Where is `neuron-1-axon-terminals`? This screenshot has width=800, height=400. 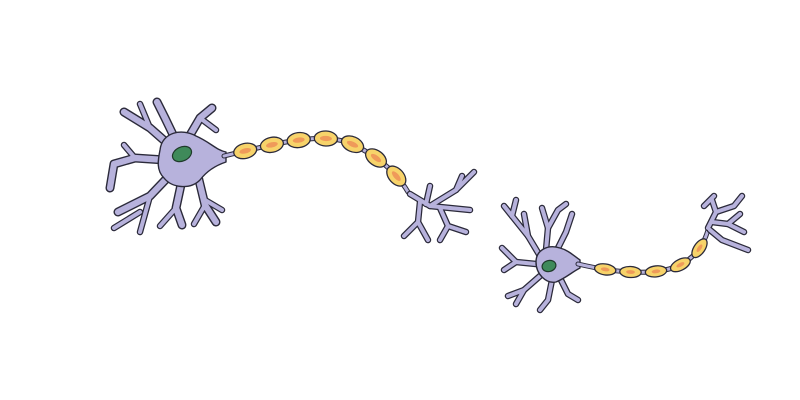 neuron-1-axon-terminals is located at coordinates (439, 206).